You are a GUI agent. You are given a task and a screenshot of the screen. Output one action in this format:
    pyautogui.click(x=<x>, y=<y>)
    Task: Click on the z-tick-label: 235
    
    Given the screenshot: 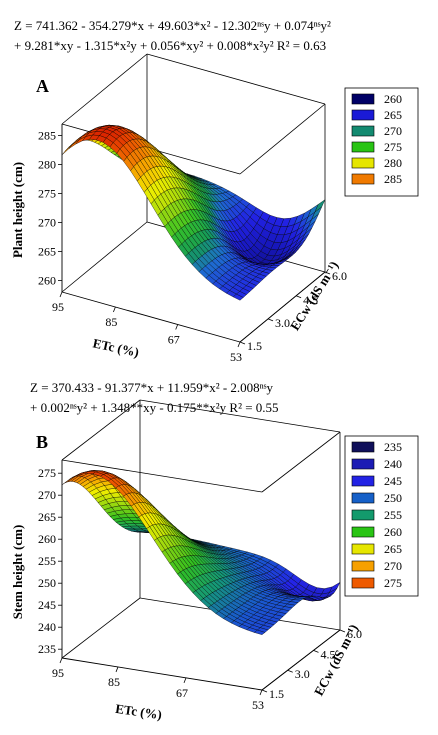 What is the action you would take?
    pyautogui.click(x=47, y=649)
    